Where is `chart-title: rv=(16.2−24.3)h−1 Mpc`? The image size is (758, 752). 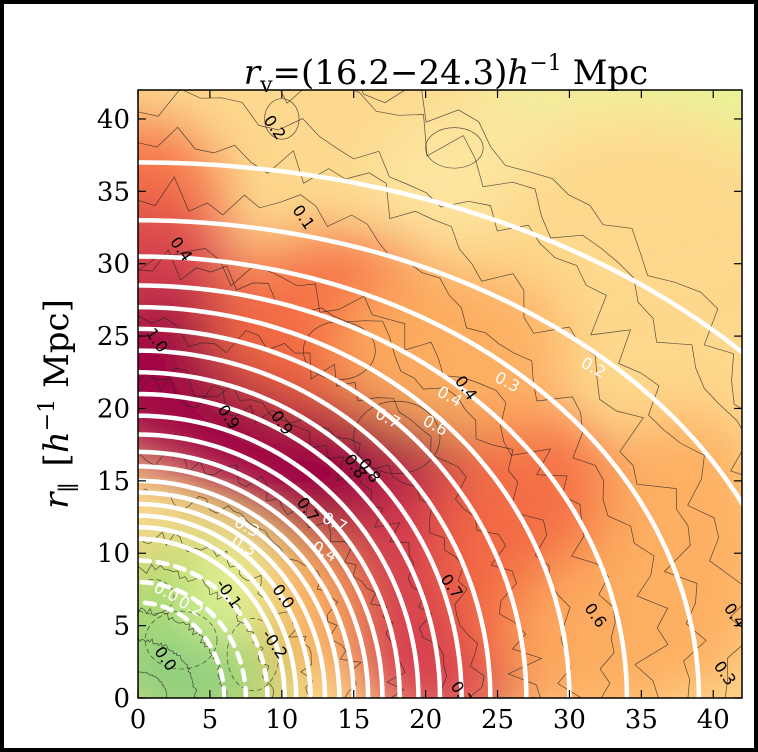 chart-title: rv=(16.2−24.3)h−1 Mpc is located at coordinates (446, 74).